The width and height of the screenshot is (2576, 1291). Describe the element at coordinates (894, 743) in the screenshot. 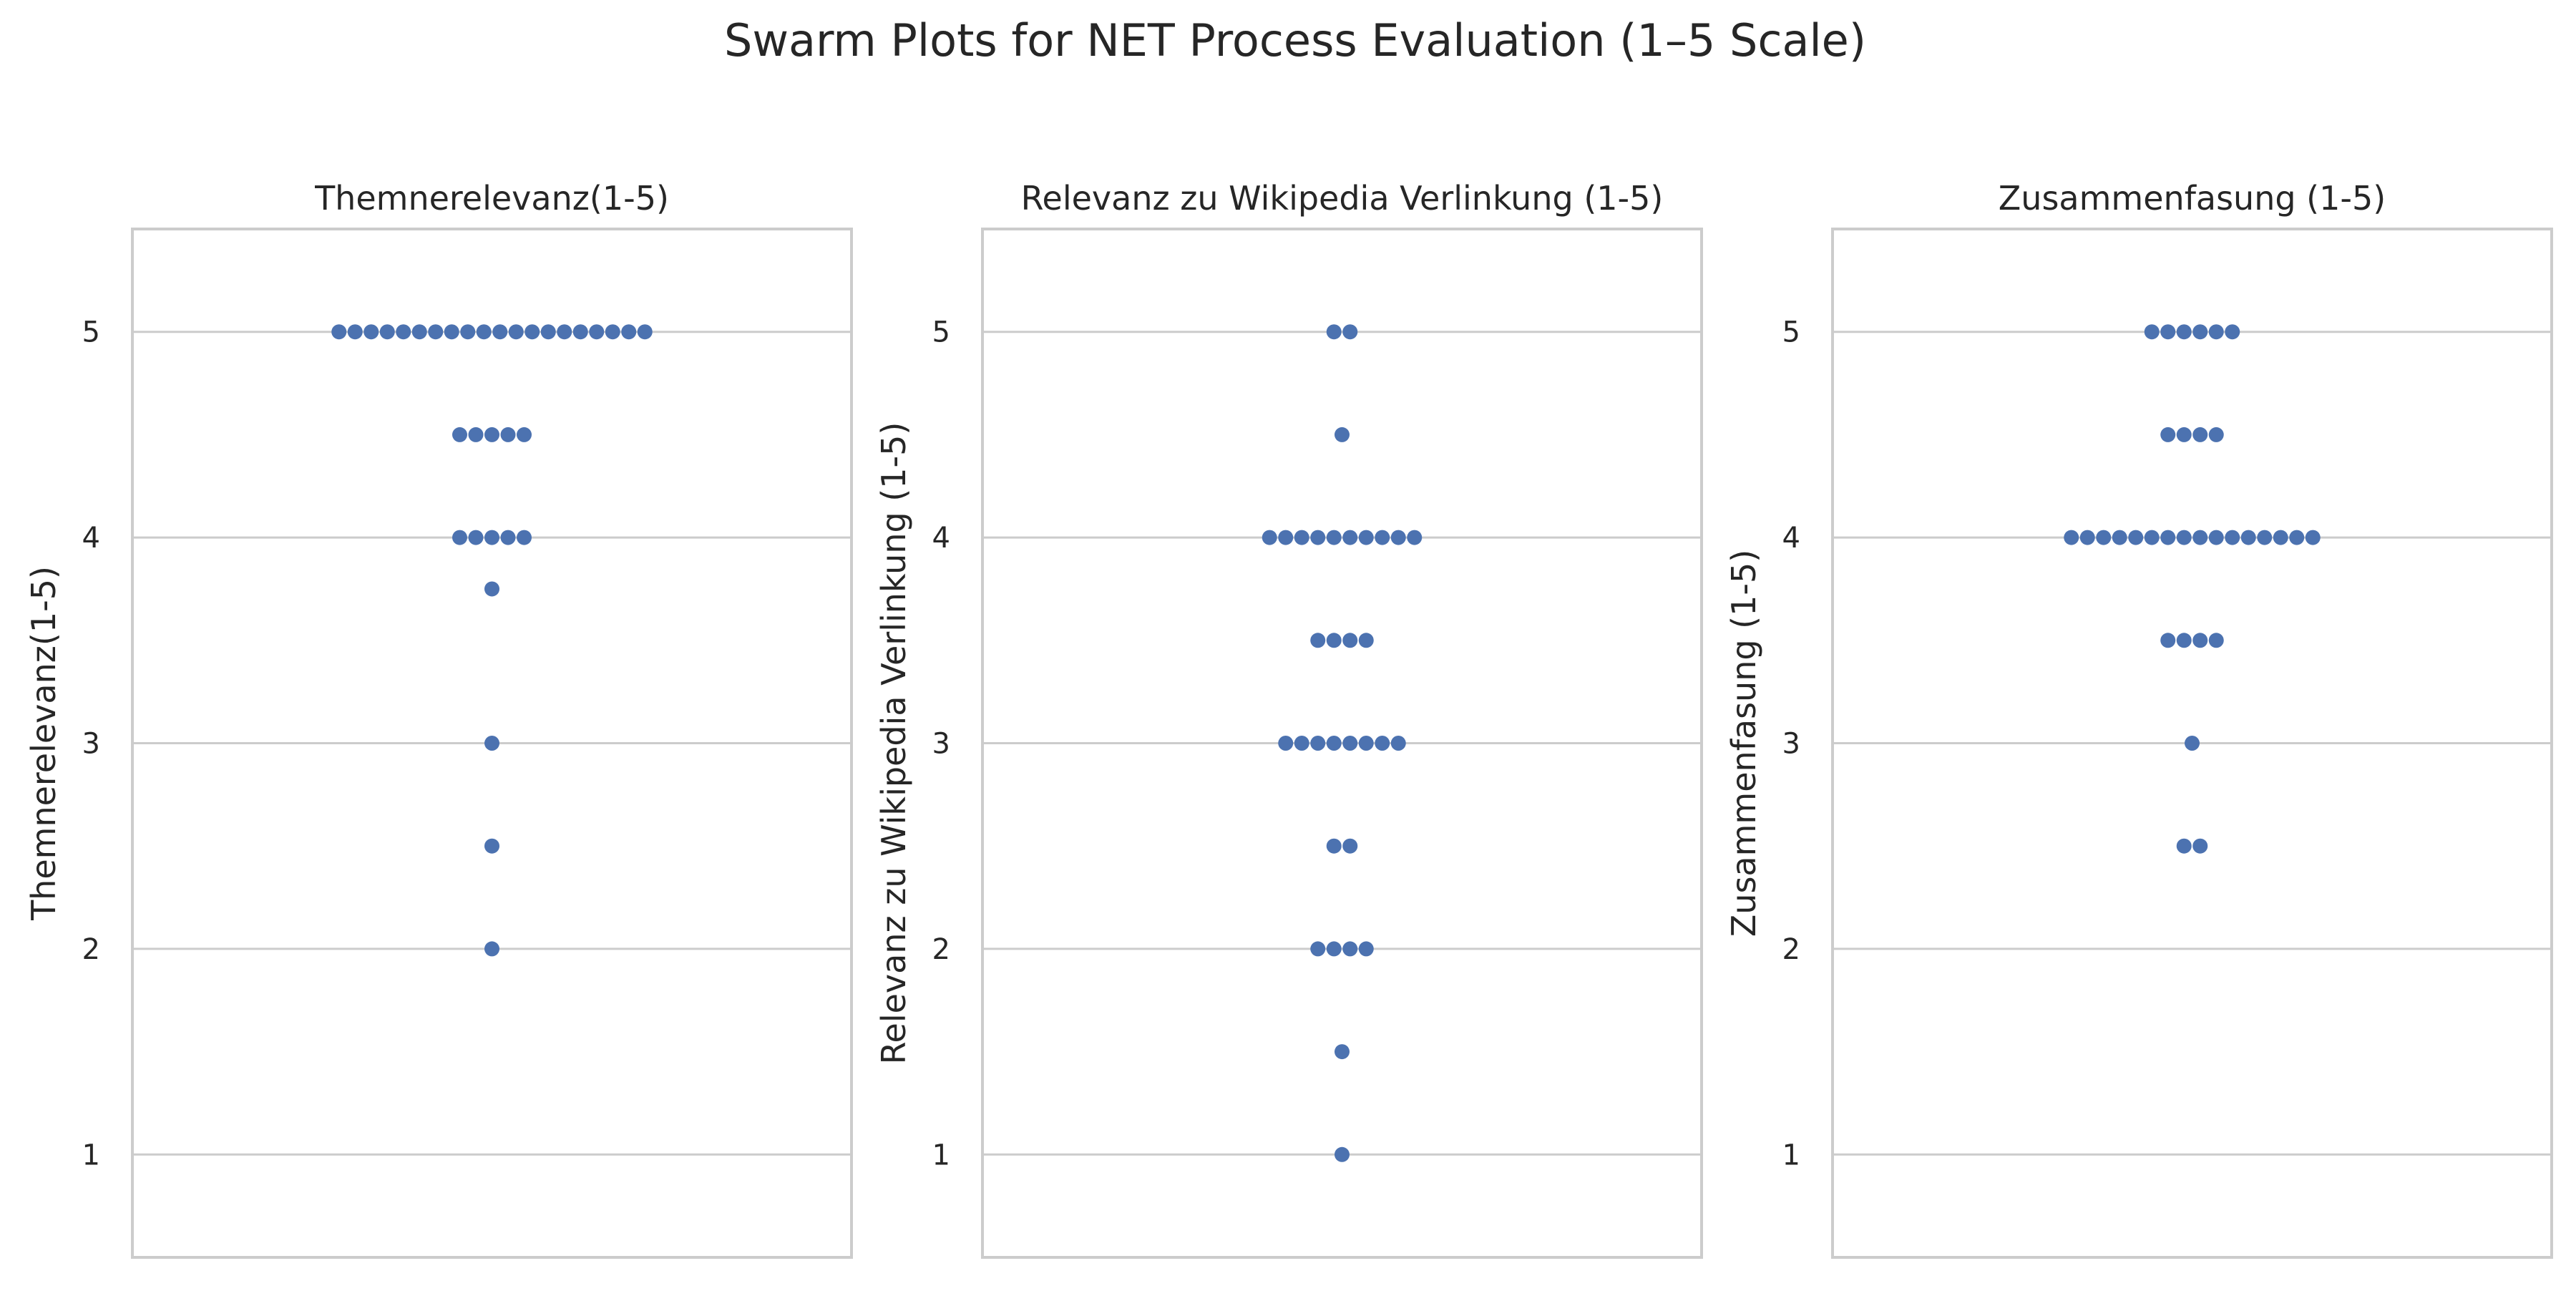

I see `y-axis-label: Relevanz zu Wikipedia Verlinkung (1-5)` at that location.